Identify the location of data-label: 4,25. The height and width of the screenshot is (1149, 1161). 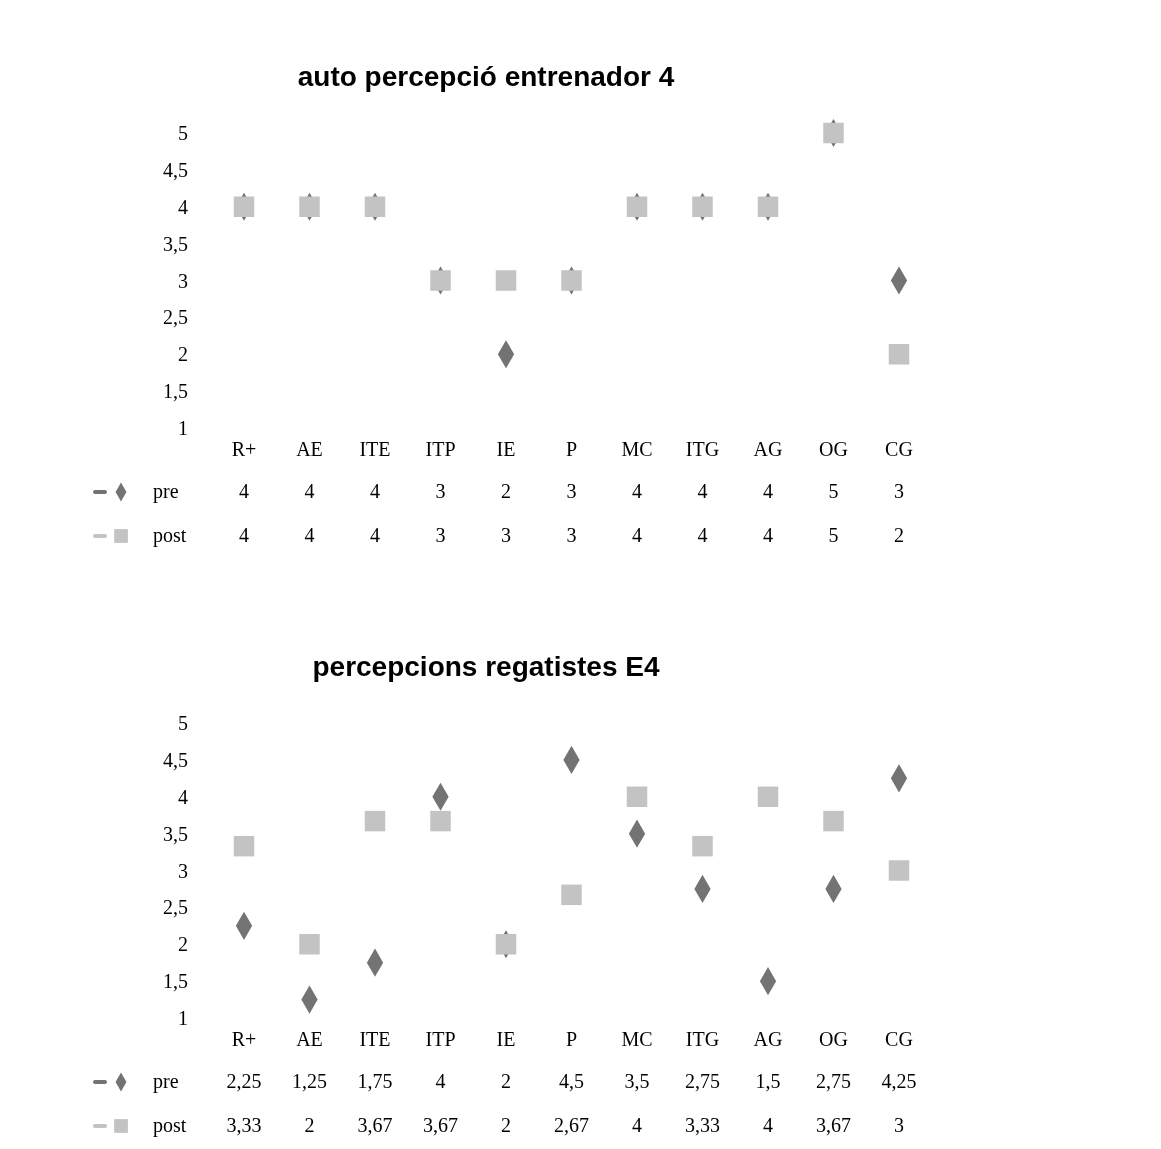
(899, 1081).